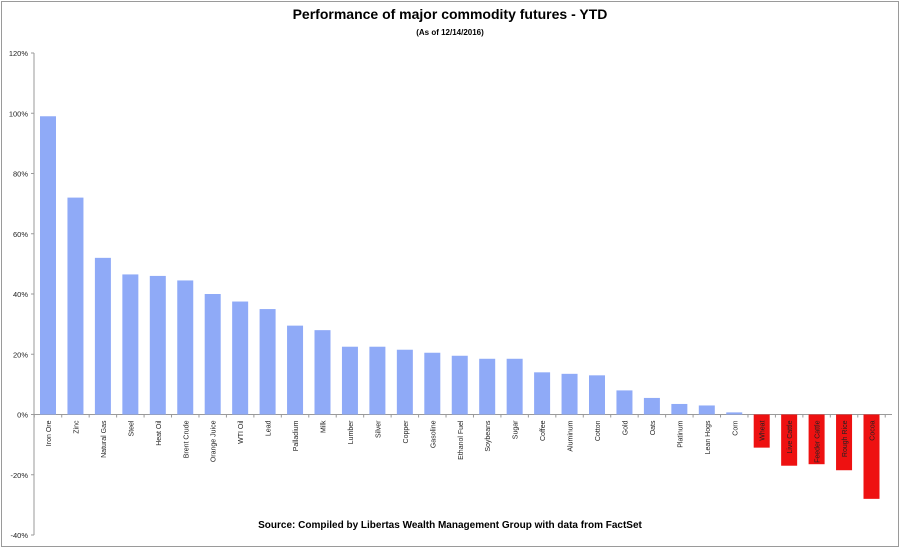  I want to click on x-tick-label: Lumber, so click(351, 432).